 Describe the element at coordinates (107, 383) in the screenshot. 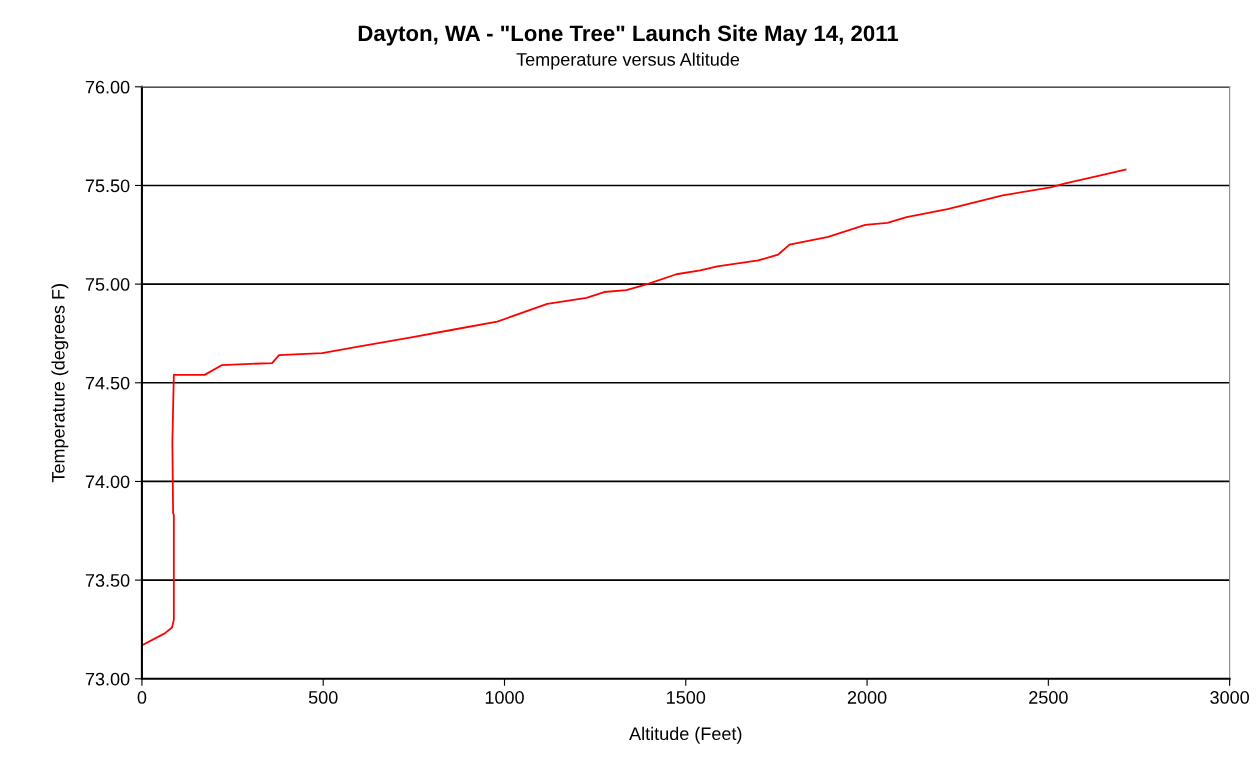

I see `y-tick-label: 74.50` at that location.